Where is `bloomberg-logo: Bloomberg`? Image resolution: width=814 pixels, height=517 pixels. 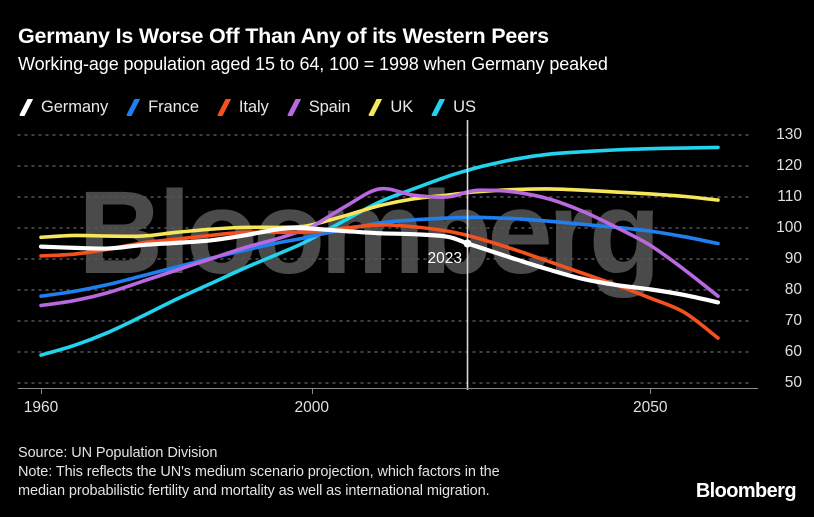 bloomberg-logo: Bloomberg is located at coordinates (746, 491).